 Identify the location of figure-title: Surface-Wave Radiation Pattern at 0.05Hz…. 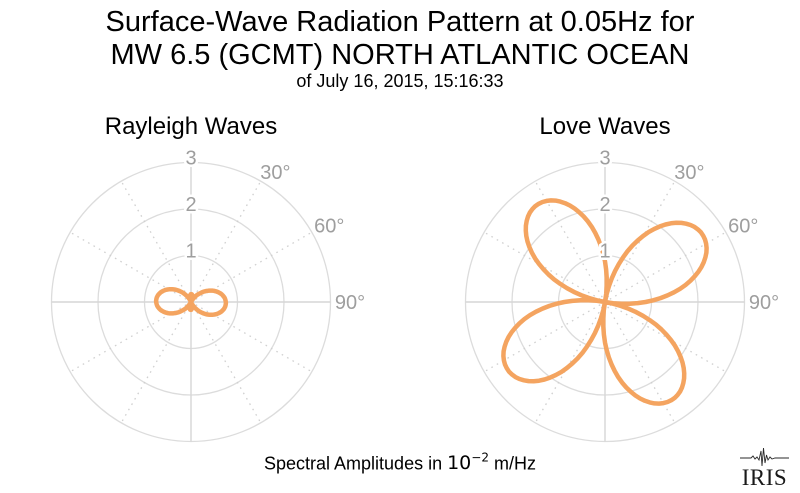
(400, 39).